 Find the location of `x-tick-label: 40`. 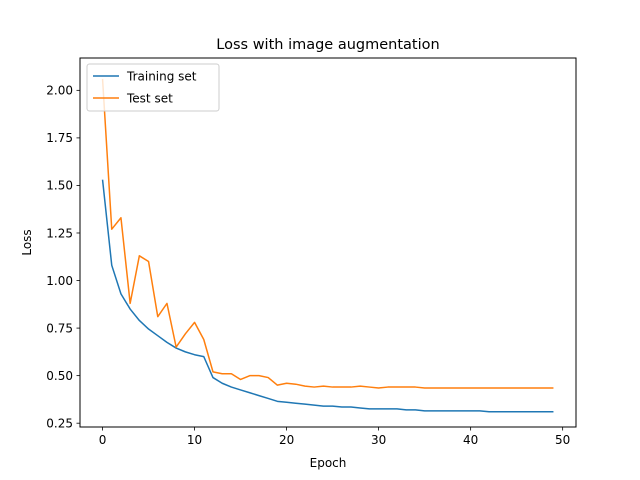

x-tick-label: 40 is located at coordinates (470, 440).